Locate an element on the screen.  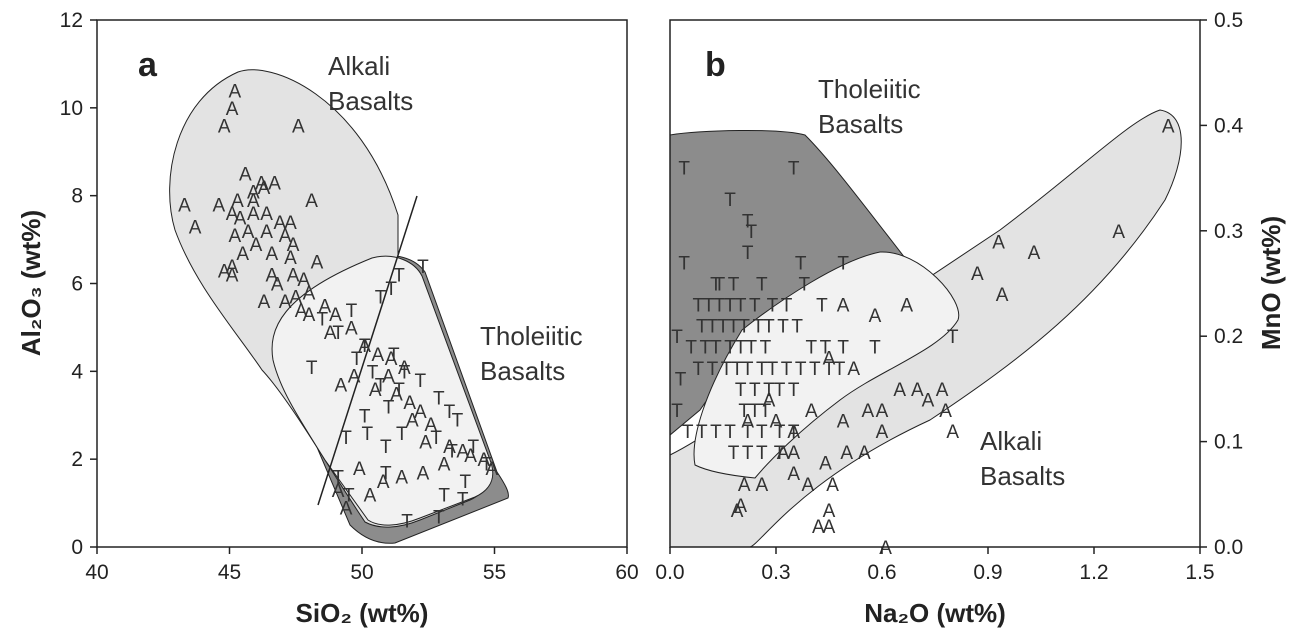
panel-a-y-label: Al₂O₃ (wt%) is located at coordinates (31, 283).